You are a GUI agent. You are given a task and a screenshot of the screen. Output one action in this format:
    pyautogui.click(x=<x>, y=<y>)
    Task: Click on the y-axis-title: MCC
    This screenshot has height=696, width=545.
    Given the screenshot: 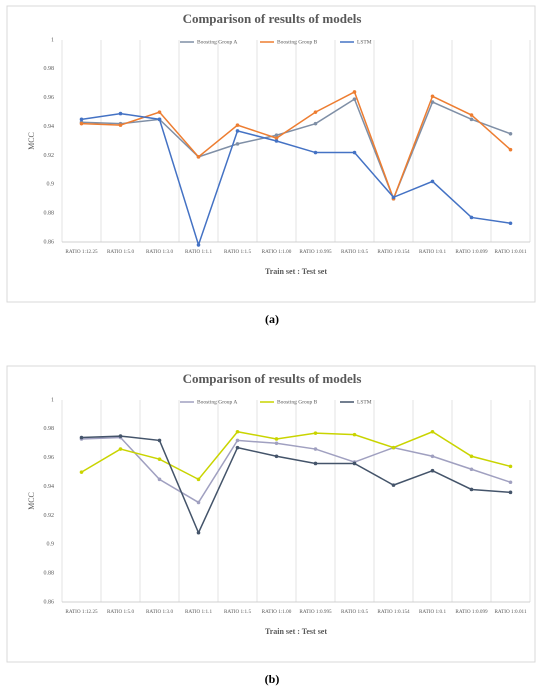 What is the action you would take?
    pyautogui.click(x=31, y=141)
    